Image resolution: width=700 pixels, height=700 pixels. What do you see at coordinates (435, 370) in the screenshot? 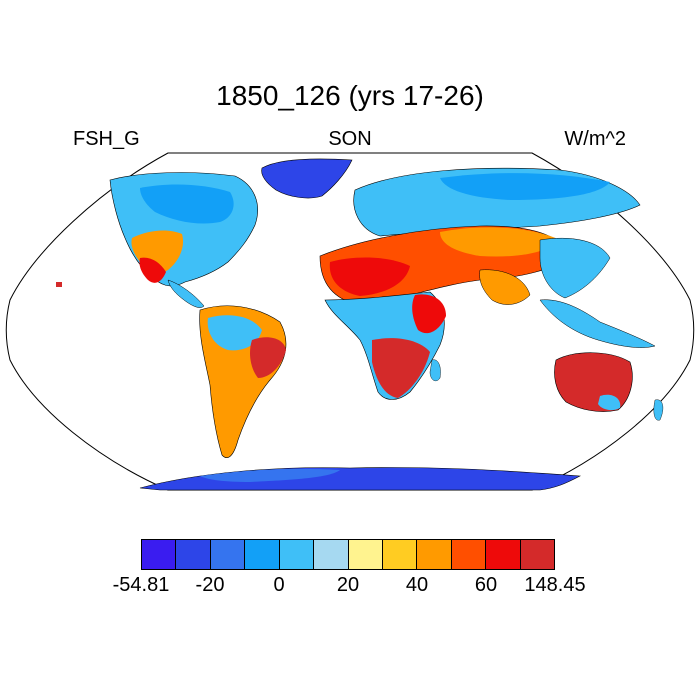
I see `madagascar-region` at bounding box center [435, 370].